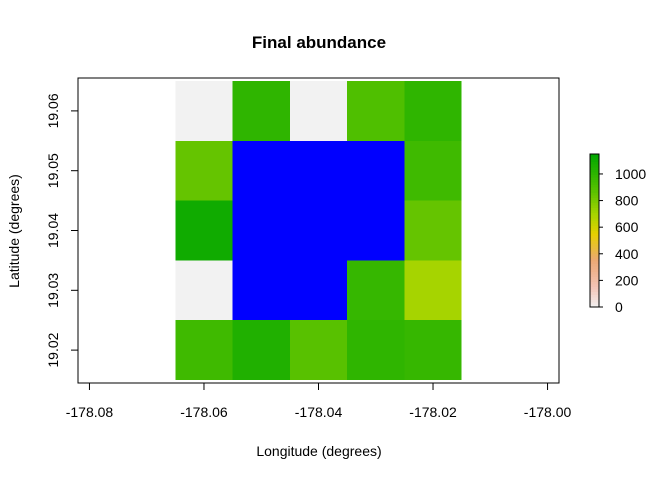 The image size is (672, 480). I want to click on x-tick-label: -178.02, so click(433, 412).